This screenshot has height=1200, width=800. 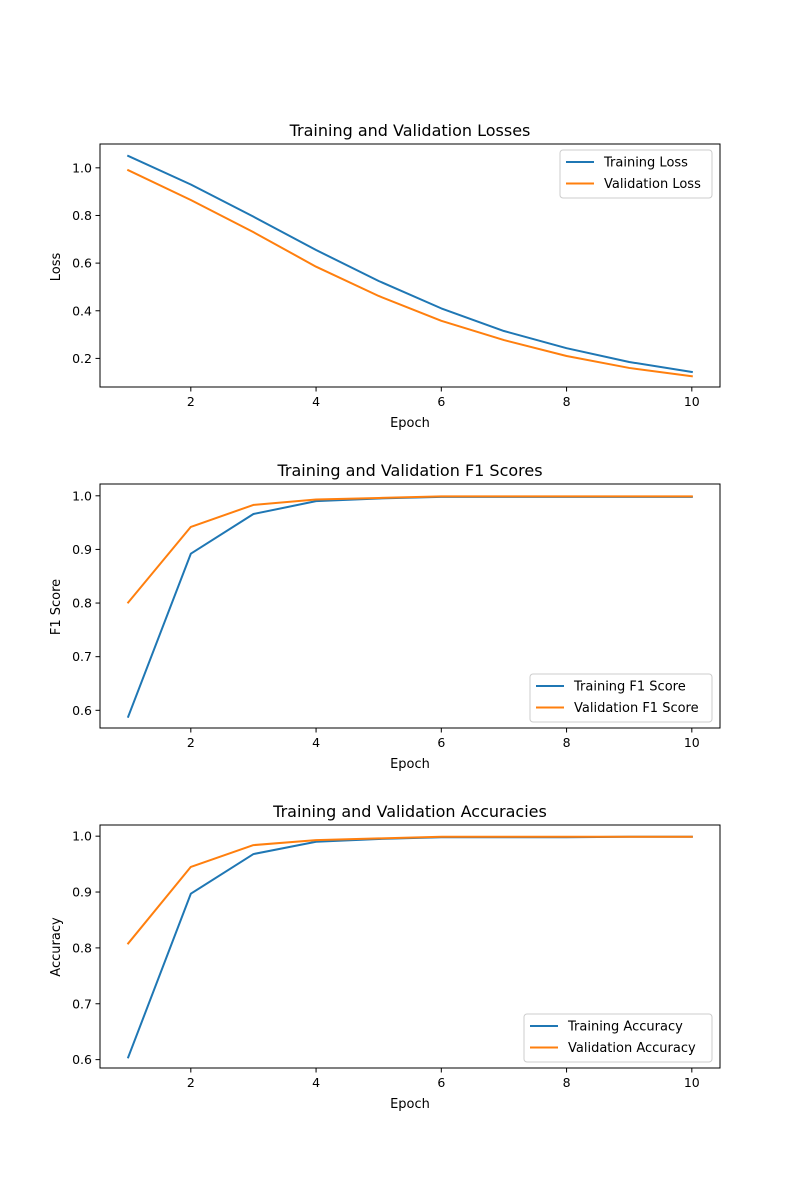 What do you see at coordinates (409, 470) in the screenshot?
I see `chart-title: Training and Validation F1 Scores` at bounding box center [409, 470].